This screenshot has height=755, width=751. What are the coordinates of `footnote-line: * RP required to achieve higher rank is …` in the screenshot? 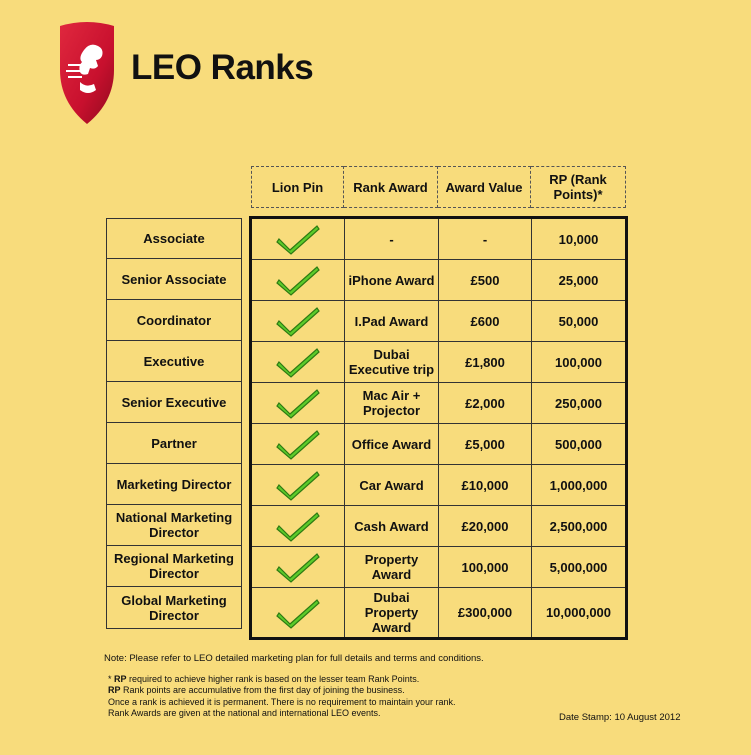 It's located at (282, 679).